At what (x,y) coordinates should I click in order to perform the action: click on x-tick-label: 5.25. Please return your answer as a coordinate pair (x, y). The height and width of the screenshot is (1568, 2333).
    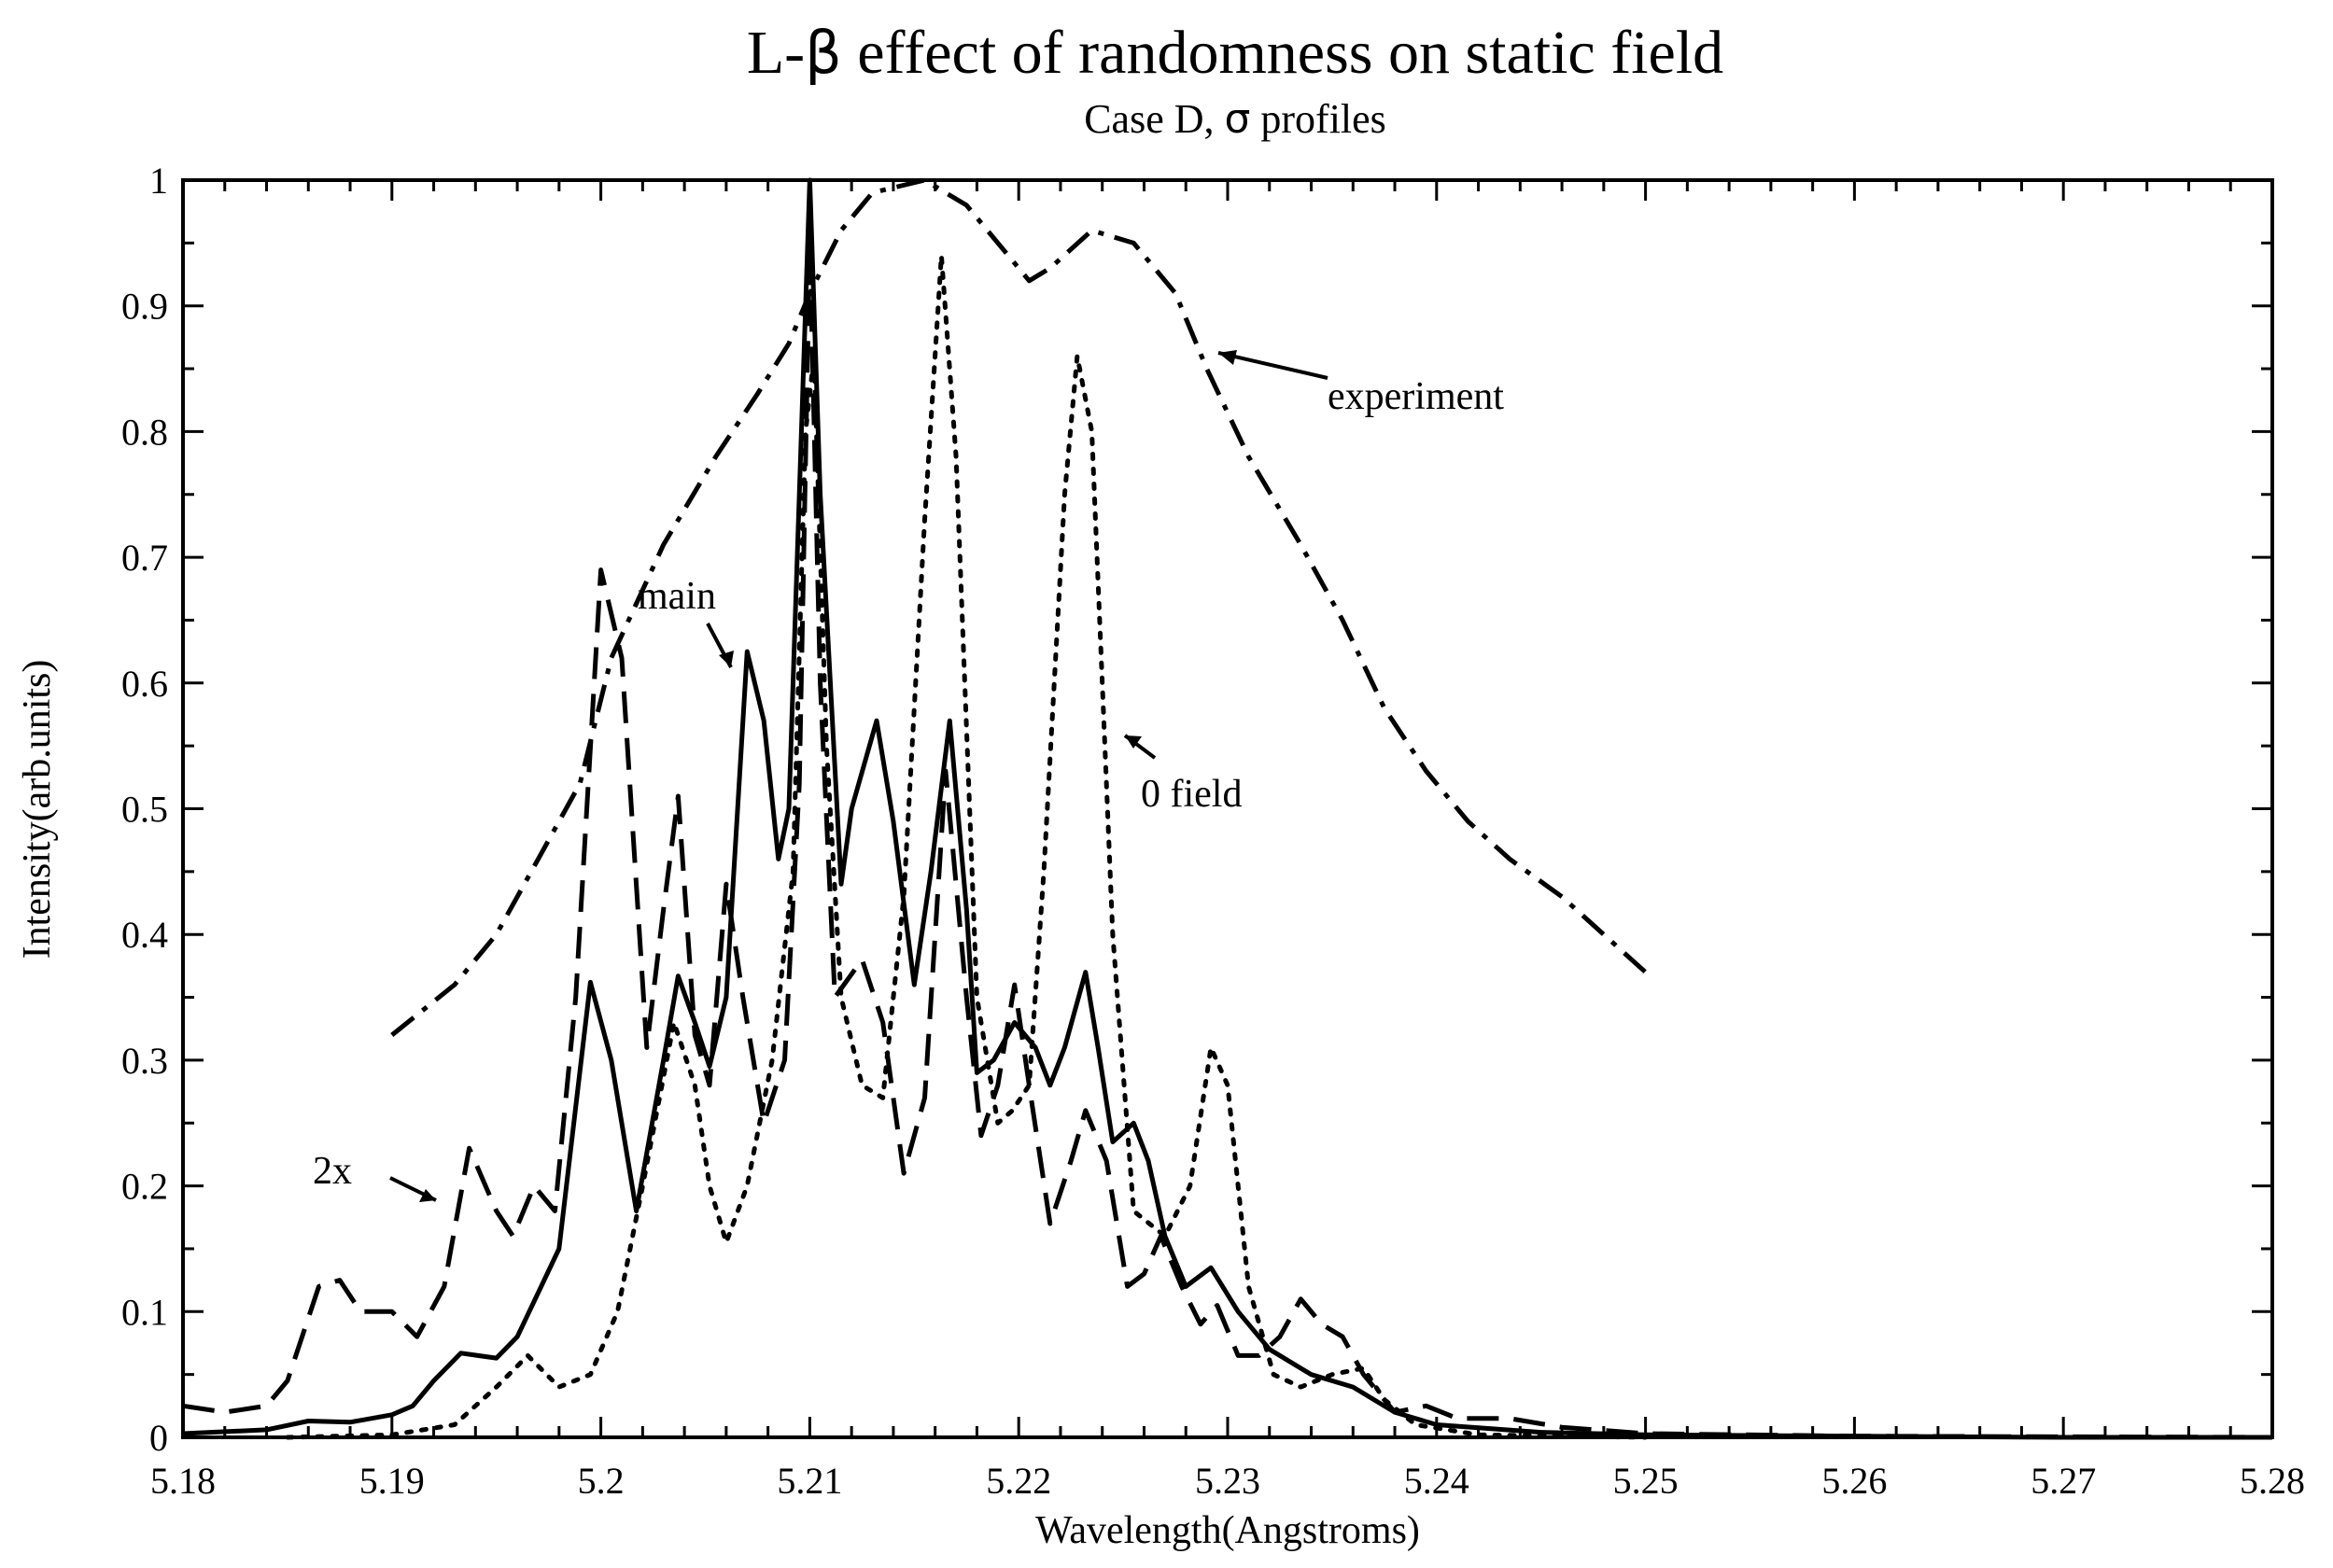
    Looking at the image, I should click on (1646, 1481).